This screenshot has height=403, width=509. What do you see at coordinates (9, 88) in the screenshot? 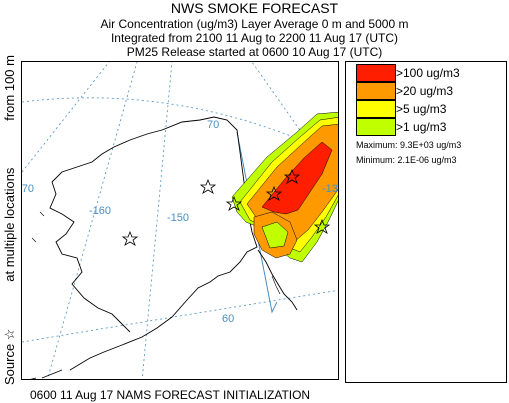
I see `release-height-label: from 100 m` at bounding box center [9, 88].